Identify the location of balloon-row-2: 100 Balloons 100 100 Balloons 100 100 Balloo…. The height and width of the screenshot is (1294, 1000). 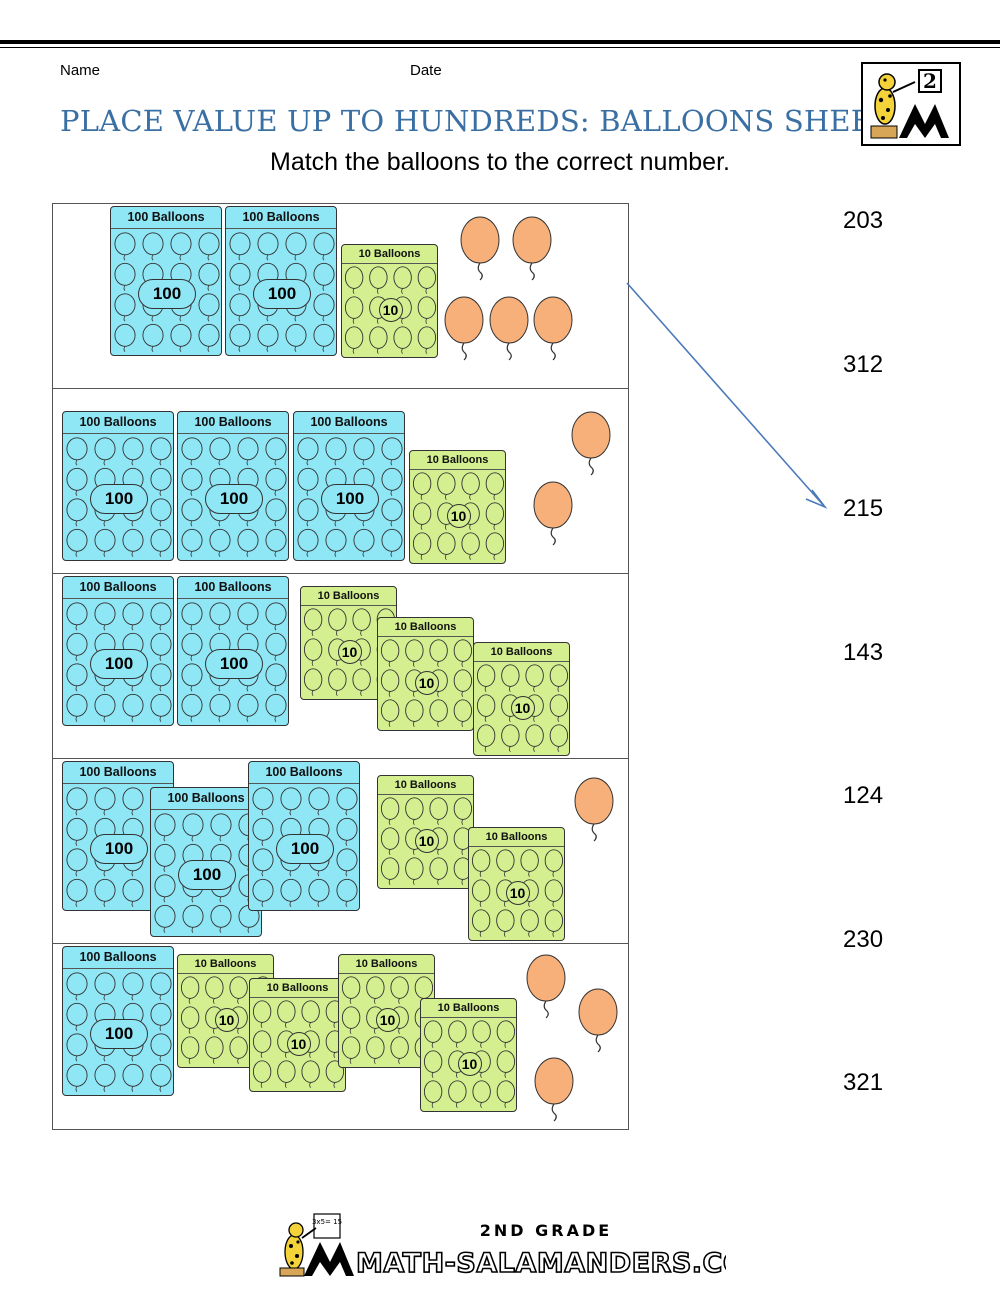
(340, 481).